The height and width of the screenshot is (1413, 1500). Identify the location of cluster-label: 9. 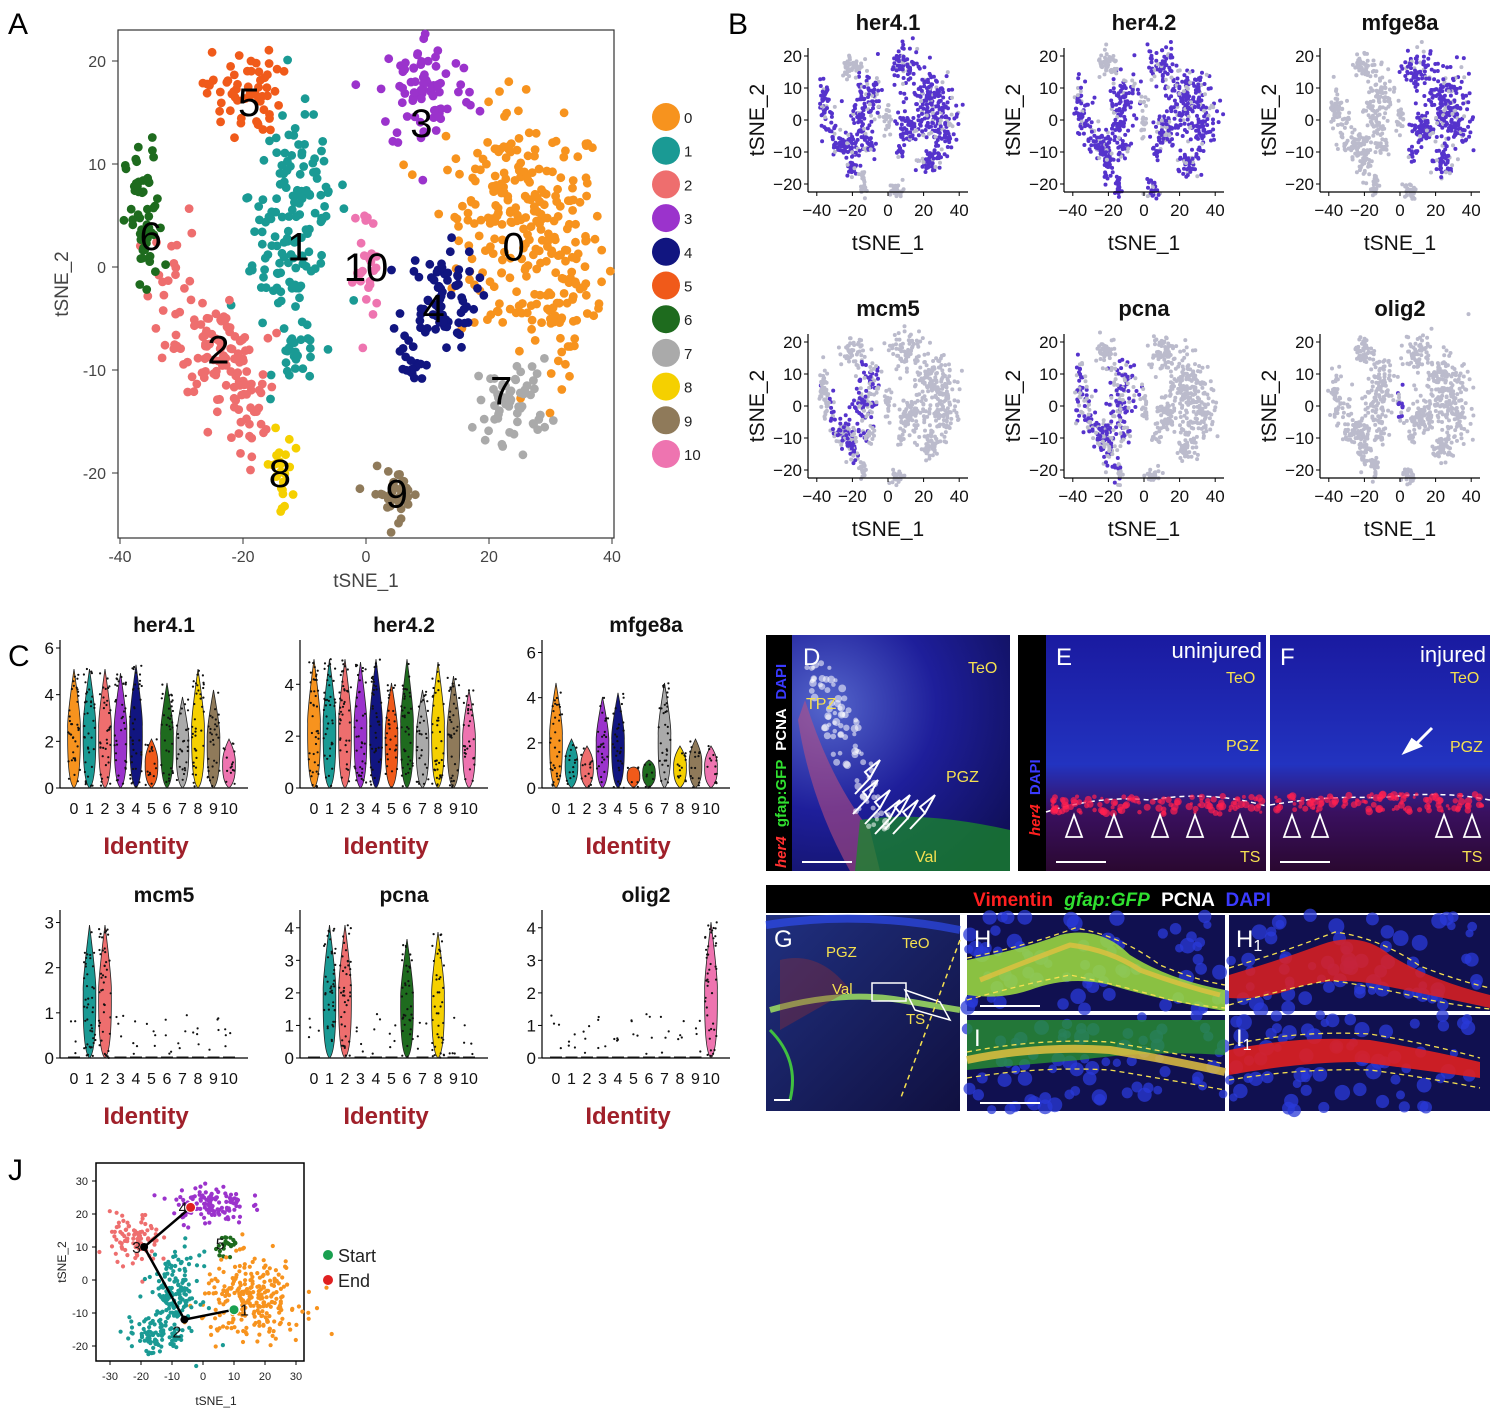
(397, 495).